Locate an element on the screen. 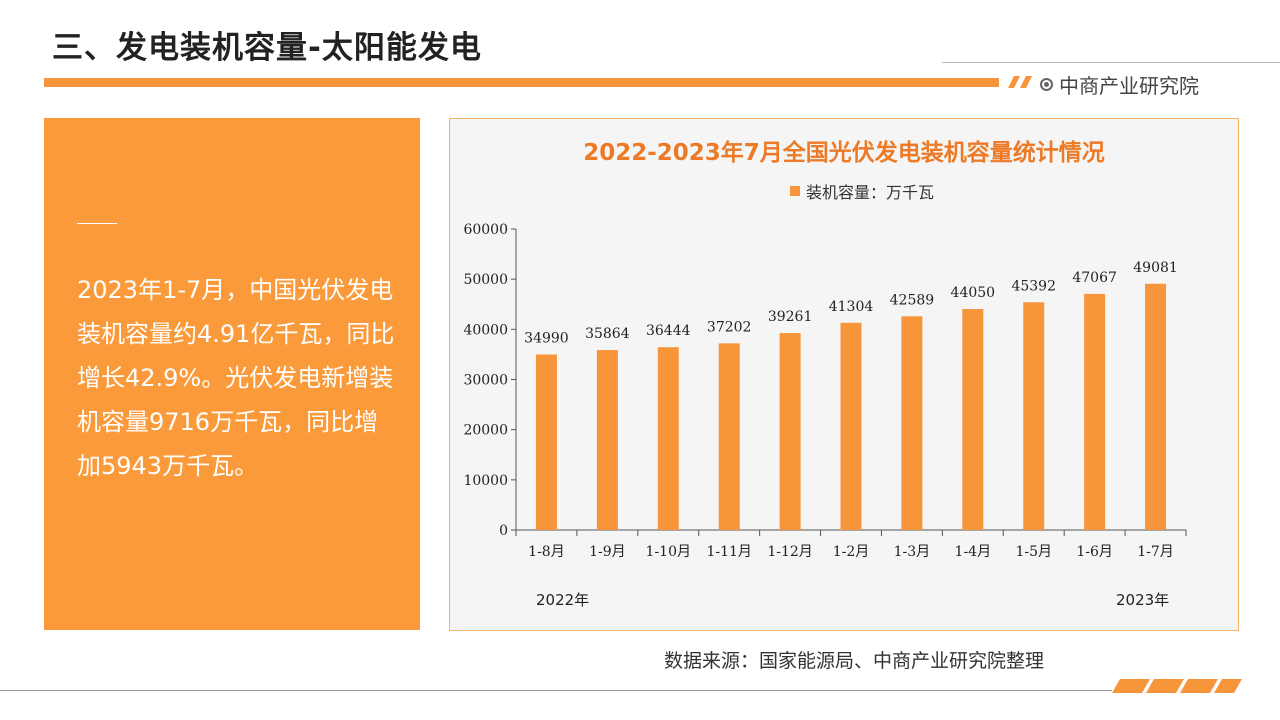 The width and height of the screenshot is (1280, 720). bar-value-label: 49081 is located at coordinates (1155, 268).